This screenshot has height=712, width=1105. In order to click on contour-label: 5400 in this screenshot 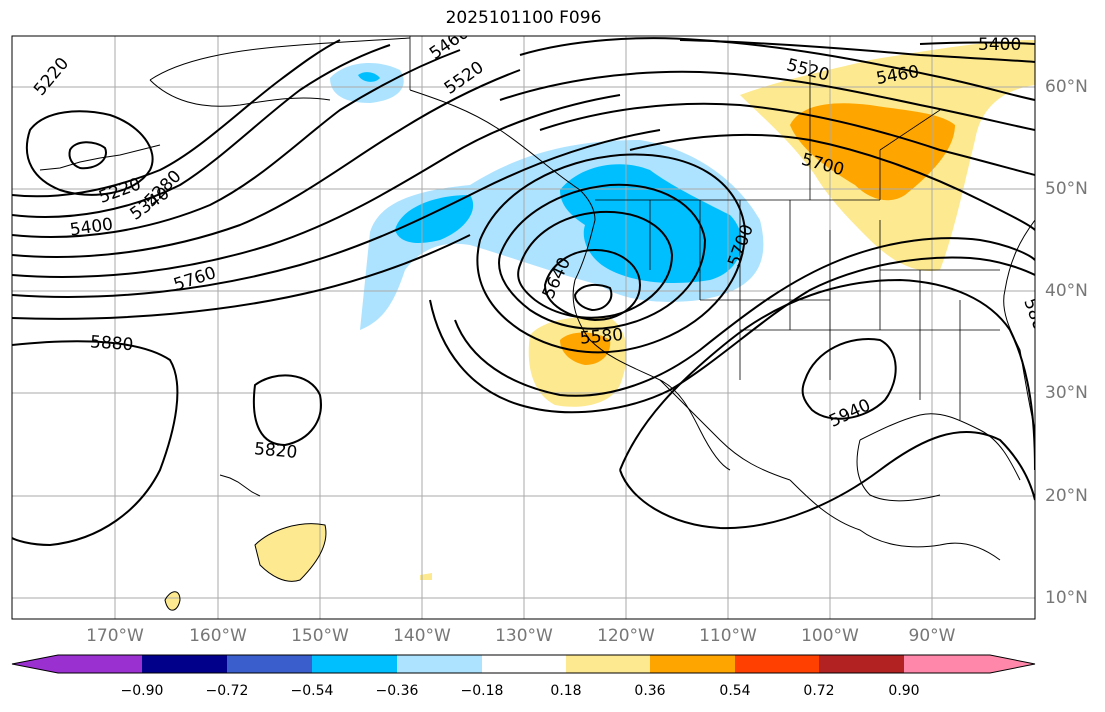, I will do `click(999, 45)`.